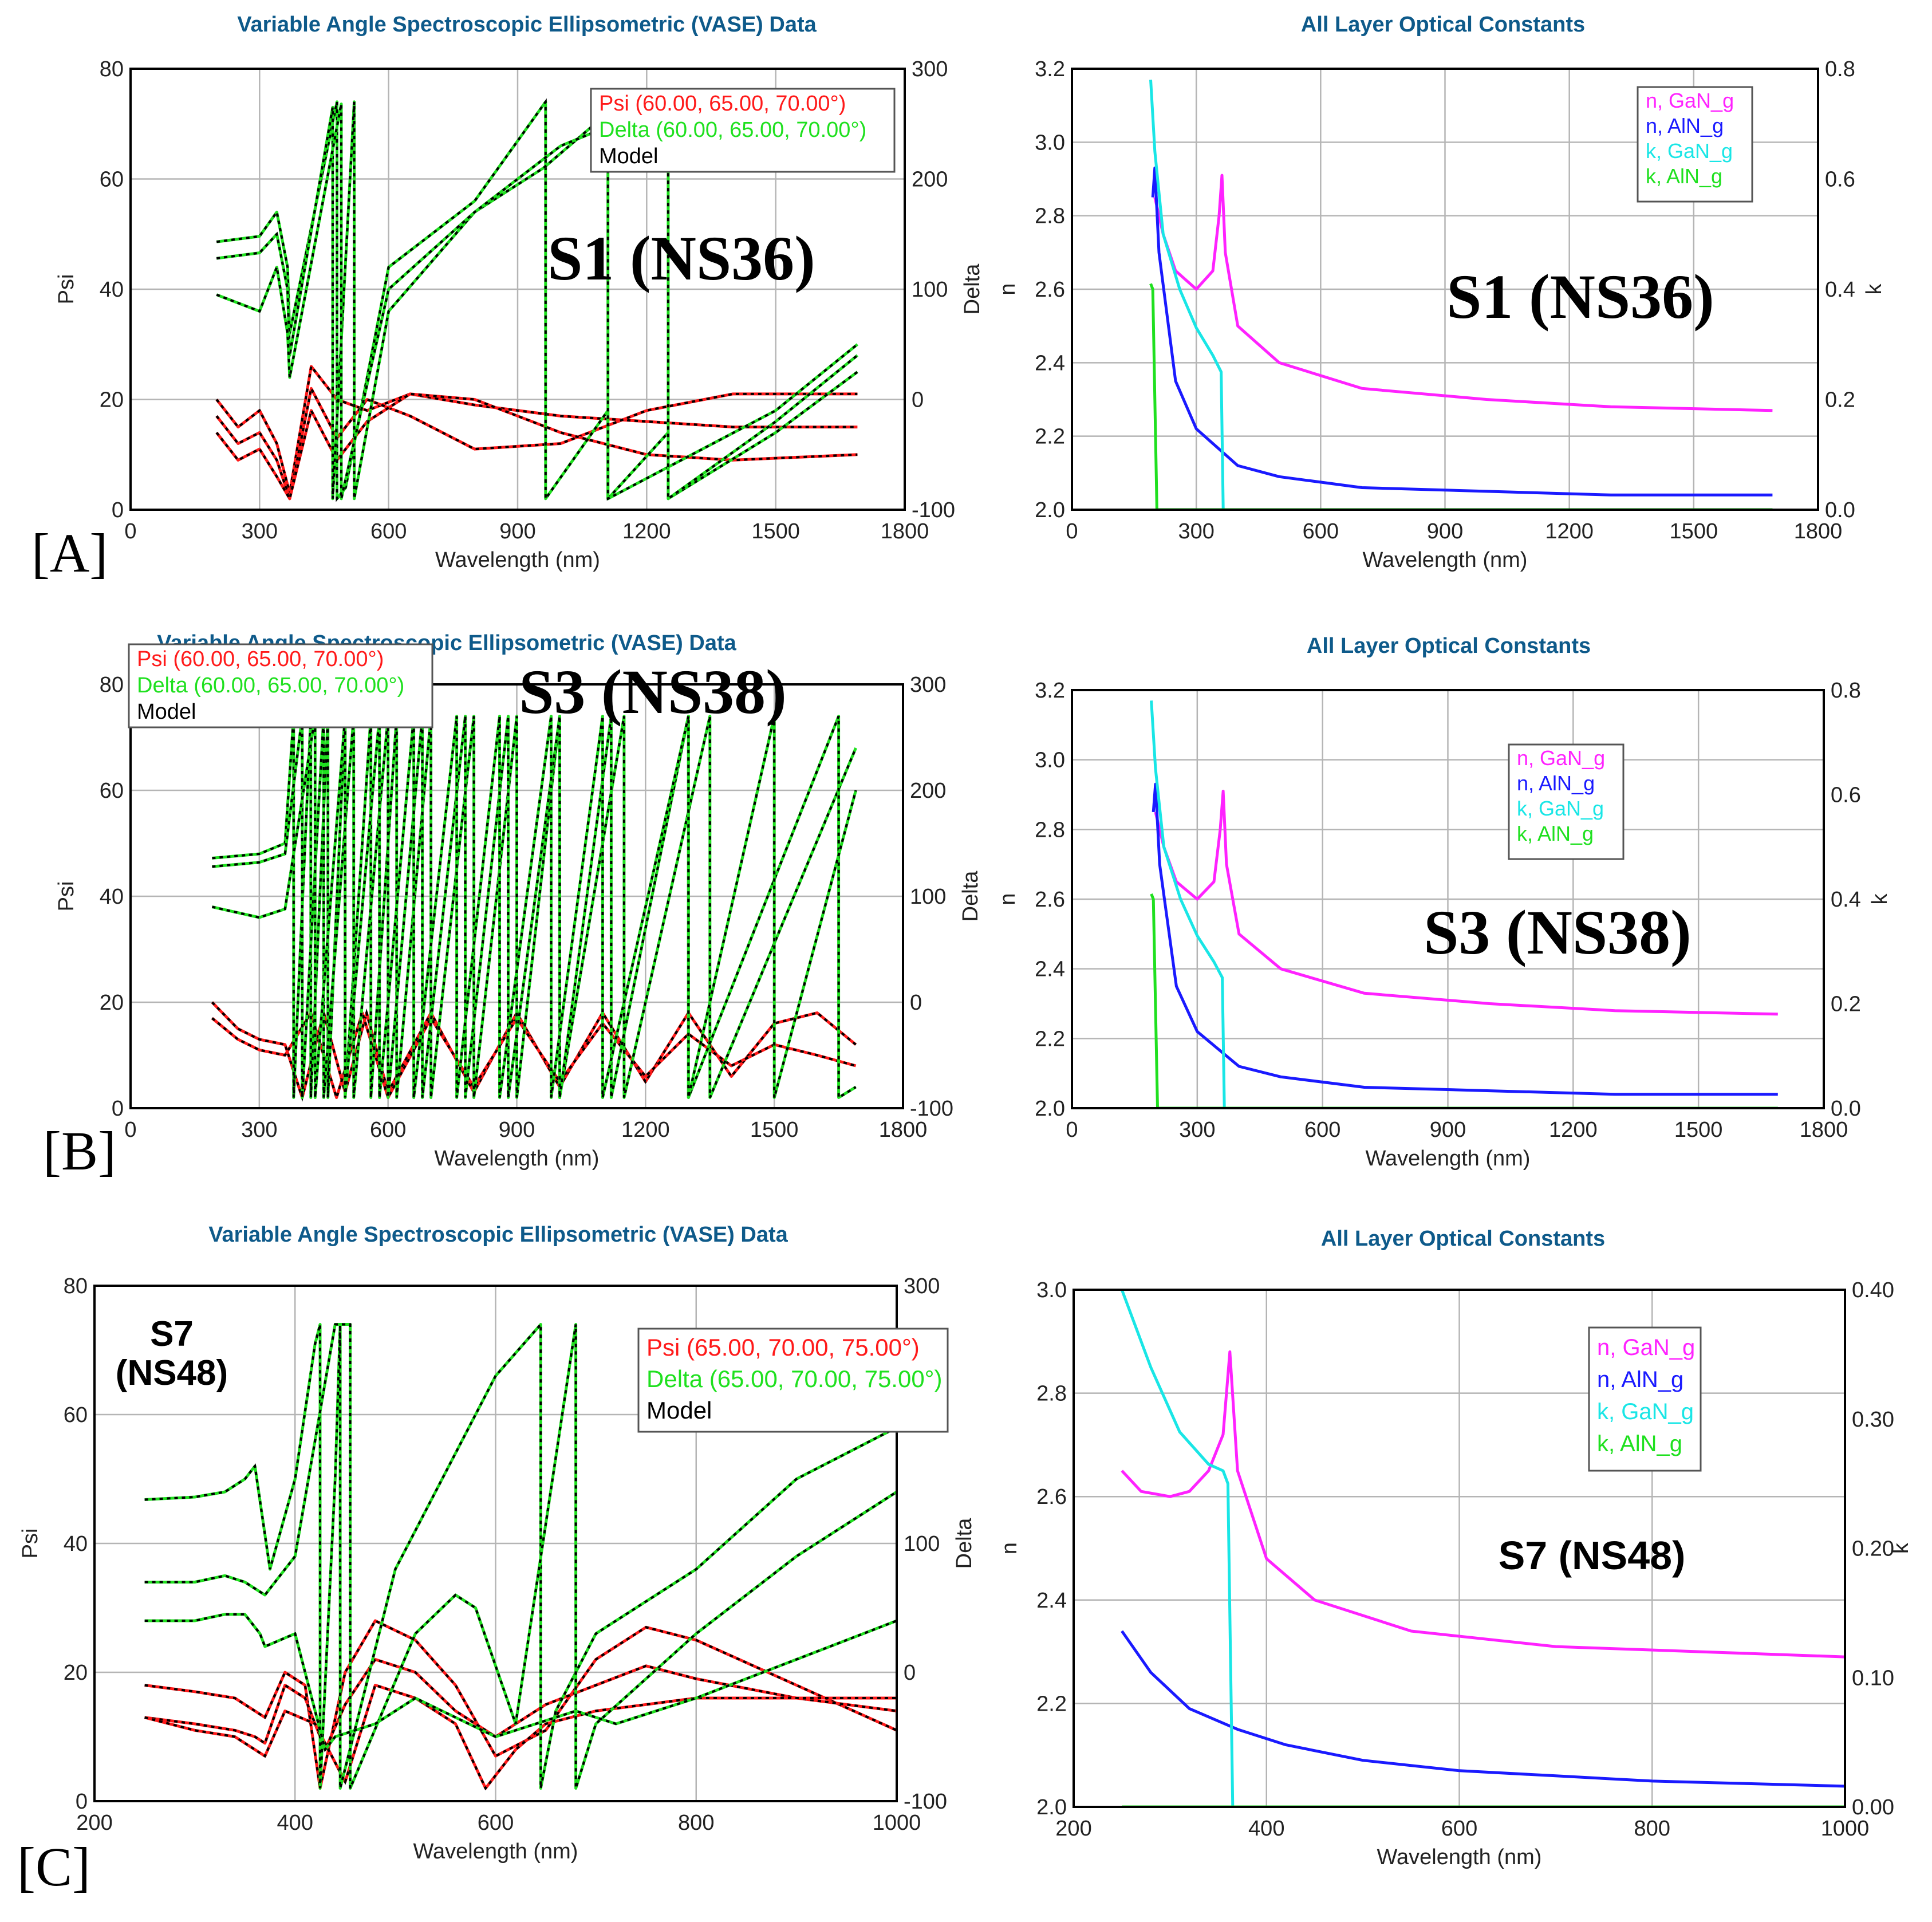 This screenshot has height=1922, width=1932. What do you see at coordinates (1840, 510) in the screenshot?
I see `y2-tick-label: 0.0` at bounding box center [1840, 510].